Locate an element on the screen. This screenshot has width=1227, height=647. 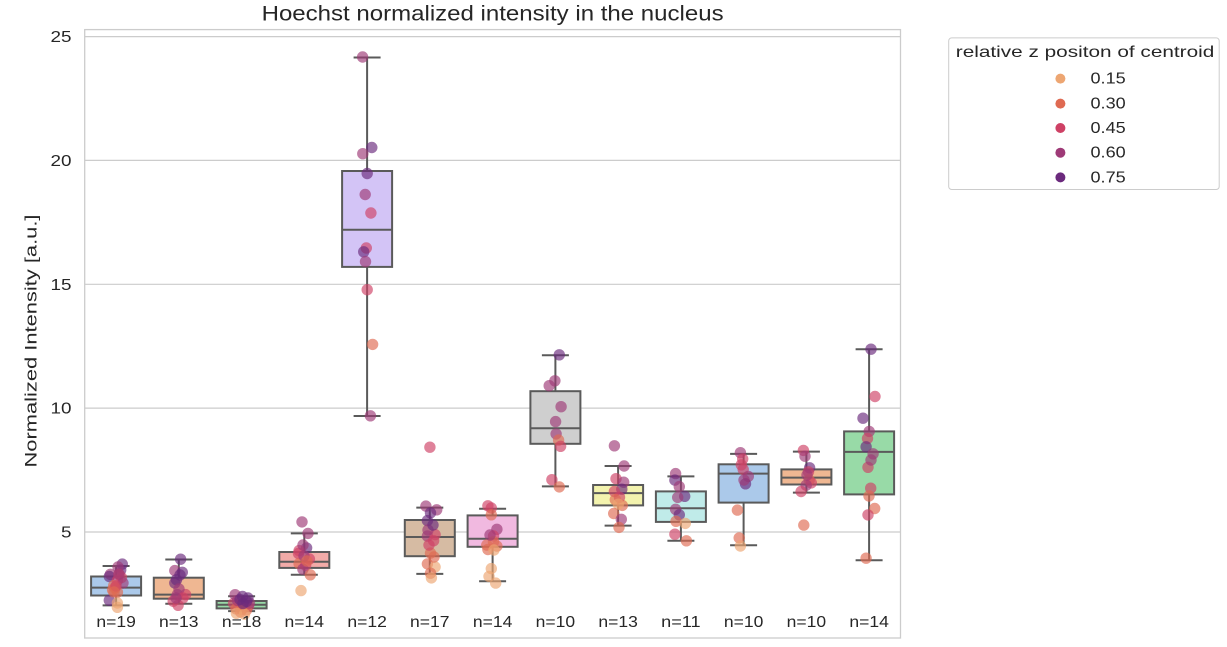
svg-text: n=19 is located at coordinates (116, 622).